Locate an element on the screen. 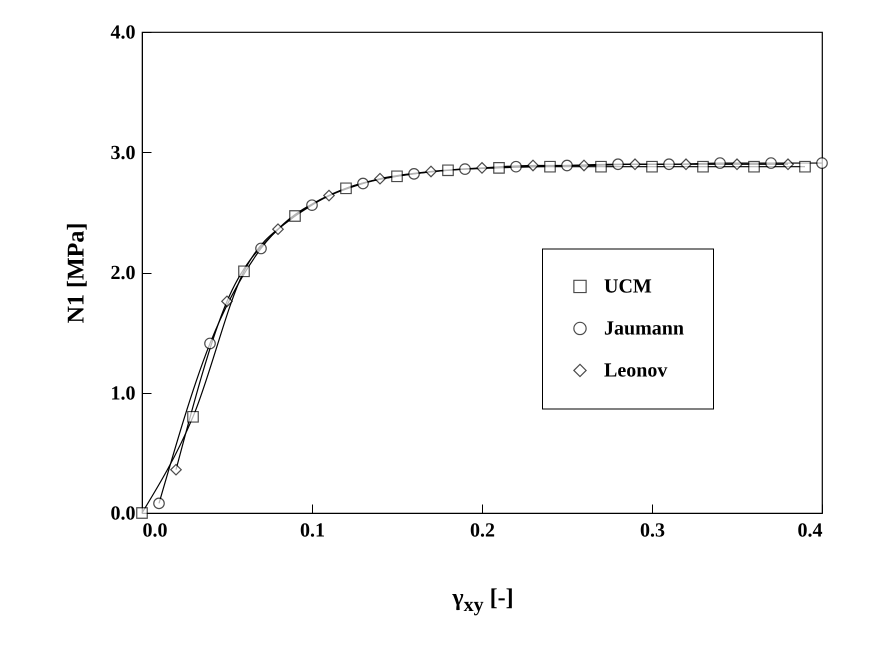 The image size is (872, 651). y-tick-label: 4.0 is located at coordinates (123, 33).